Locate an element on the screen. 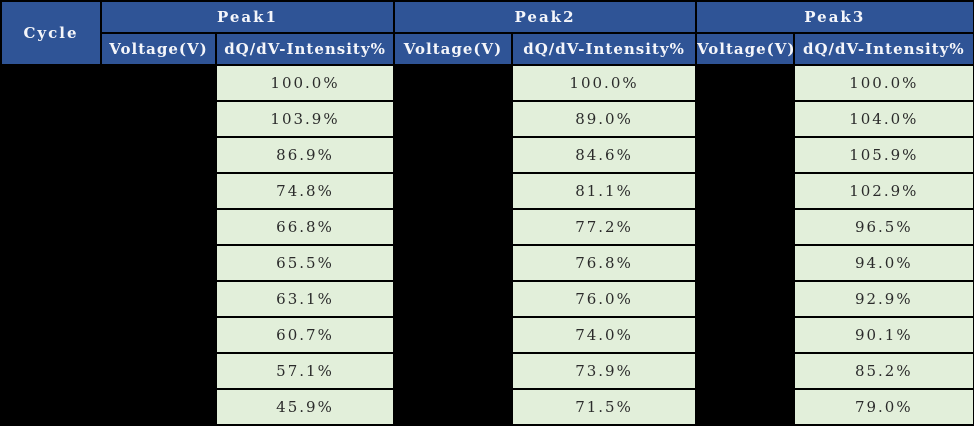 This screenshot has height=426, width=974. peak1-intensity-cell: 74.8% is located at coordinates (305, 191).